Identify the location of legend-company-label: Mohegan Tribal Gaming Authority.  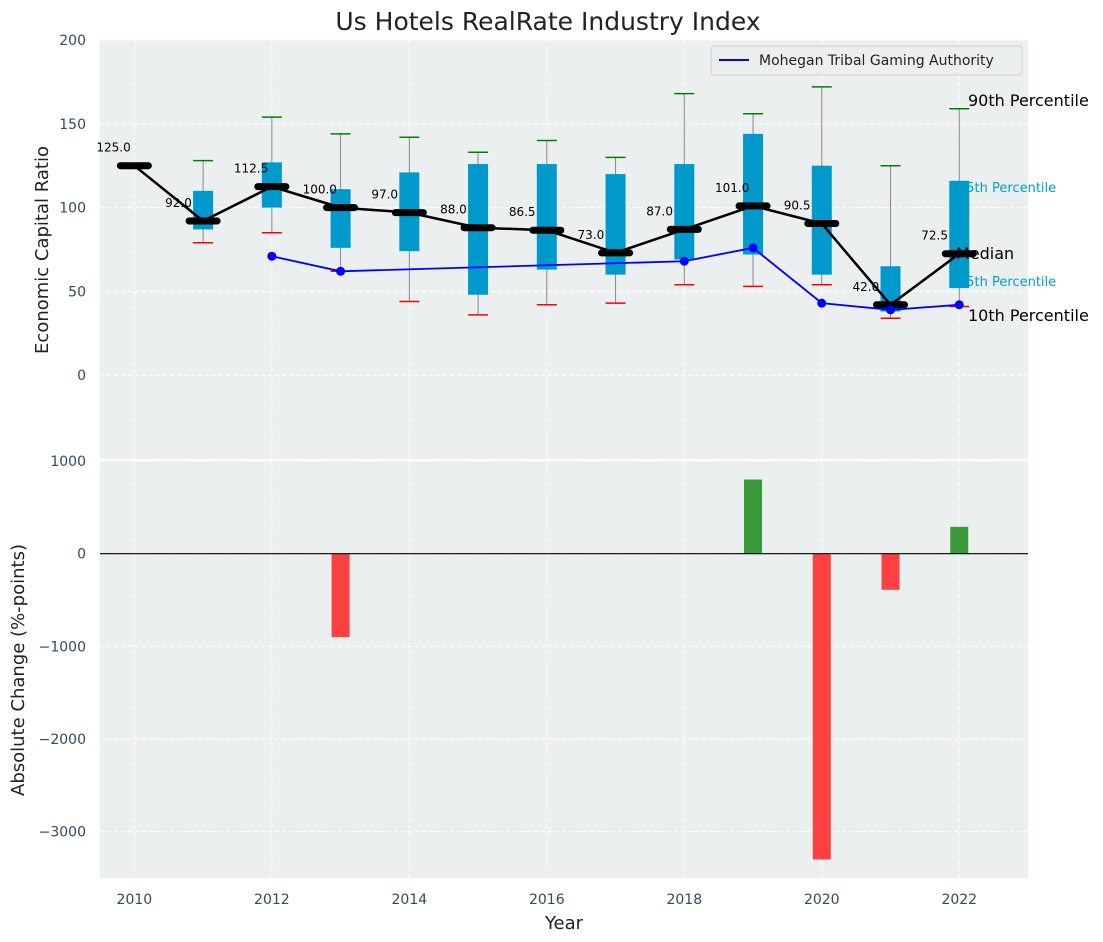
(876, 61).